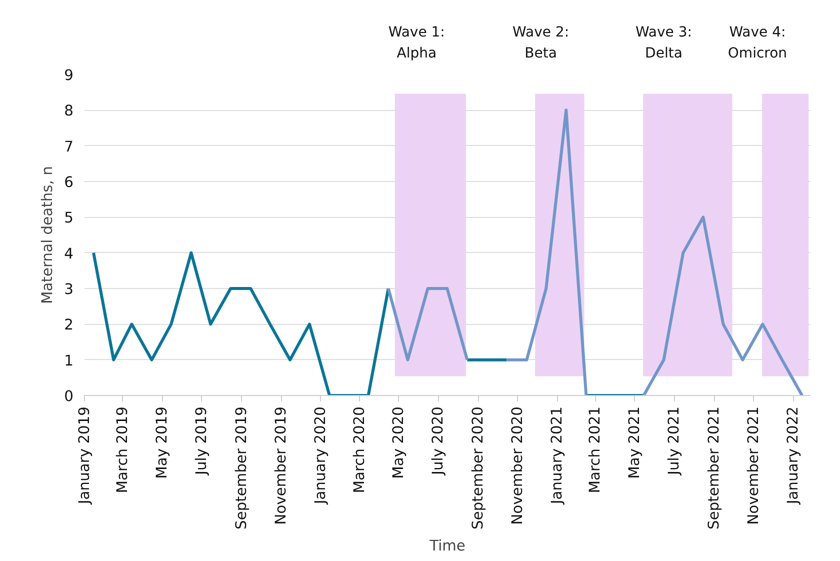 This screenshot has height=561, width=840. Describe the element at coordinates (438, 441) in the screenshot. I see `x-tick-label: July 2020` at that location.